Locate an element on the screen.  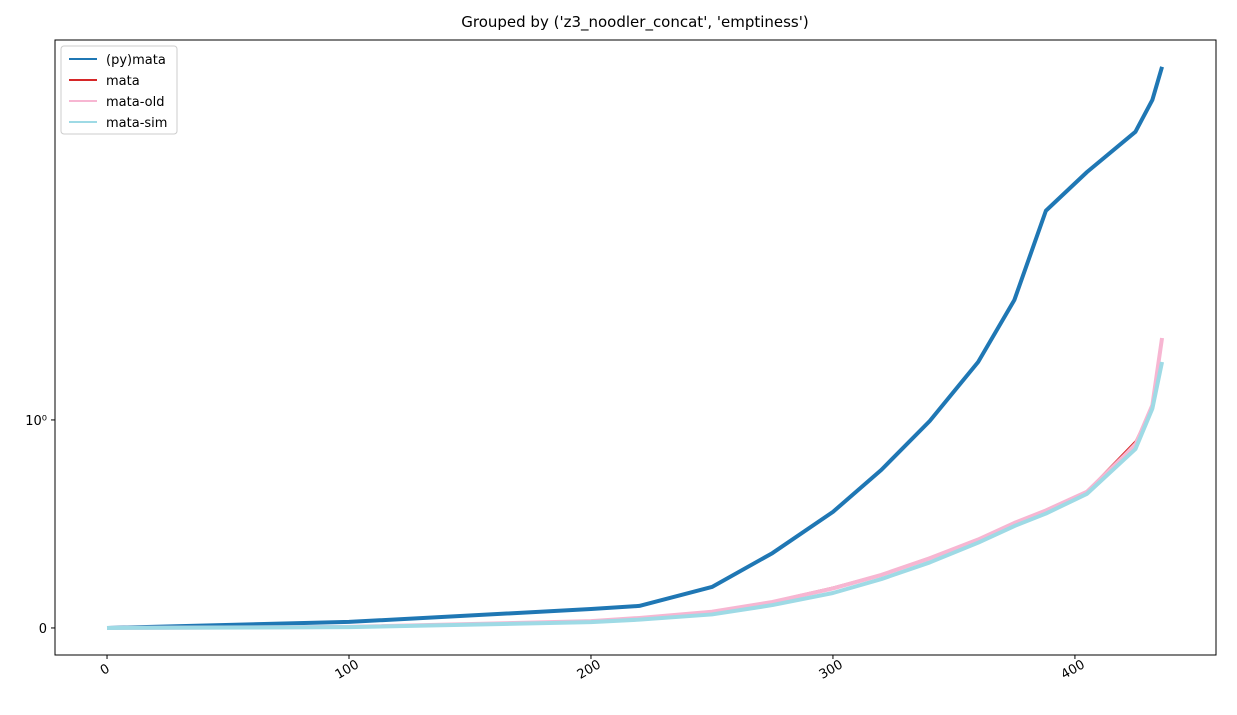
x-tick-label: 0 is located at coordinates (105, 669).